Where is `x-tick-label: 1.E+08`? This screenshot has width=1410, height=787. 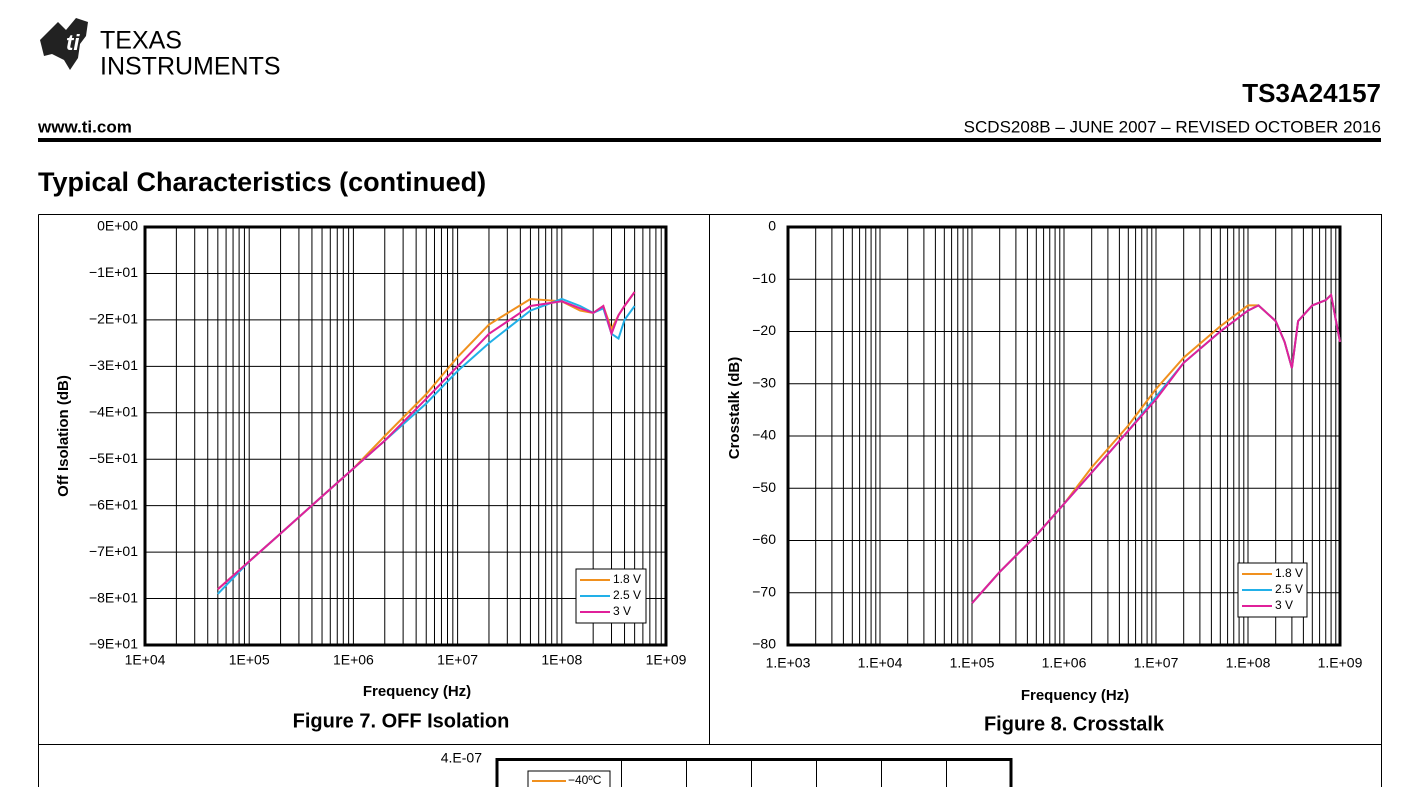 x-tick-label: 1.E+08 is located at coordinates (1248, 663).